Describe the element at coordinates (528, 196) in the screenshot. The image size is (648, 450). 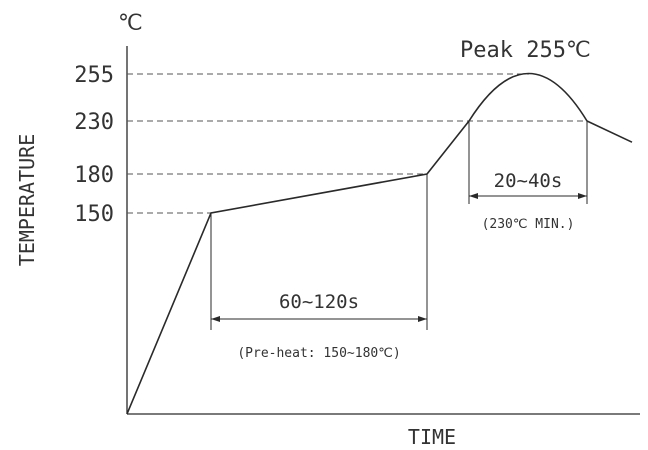
I see `reflow-dimension` at that location.